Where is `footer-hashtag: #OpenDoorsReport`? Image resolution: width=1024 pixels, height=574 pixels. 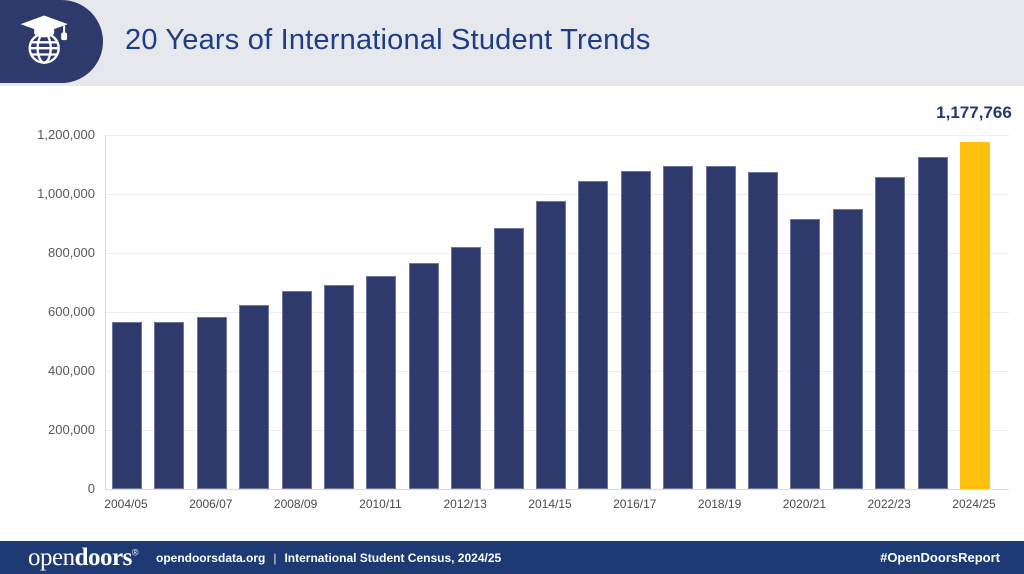 footer-hashtag: #OpenDoorsReport is located at coordinates (940, 557).